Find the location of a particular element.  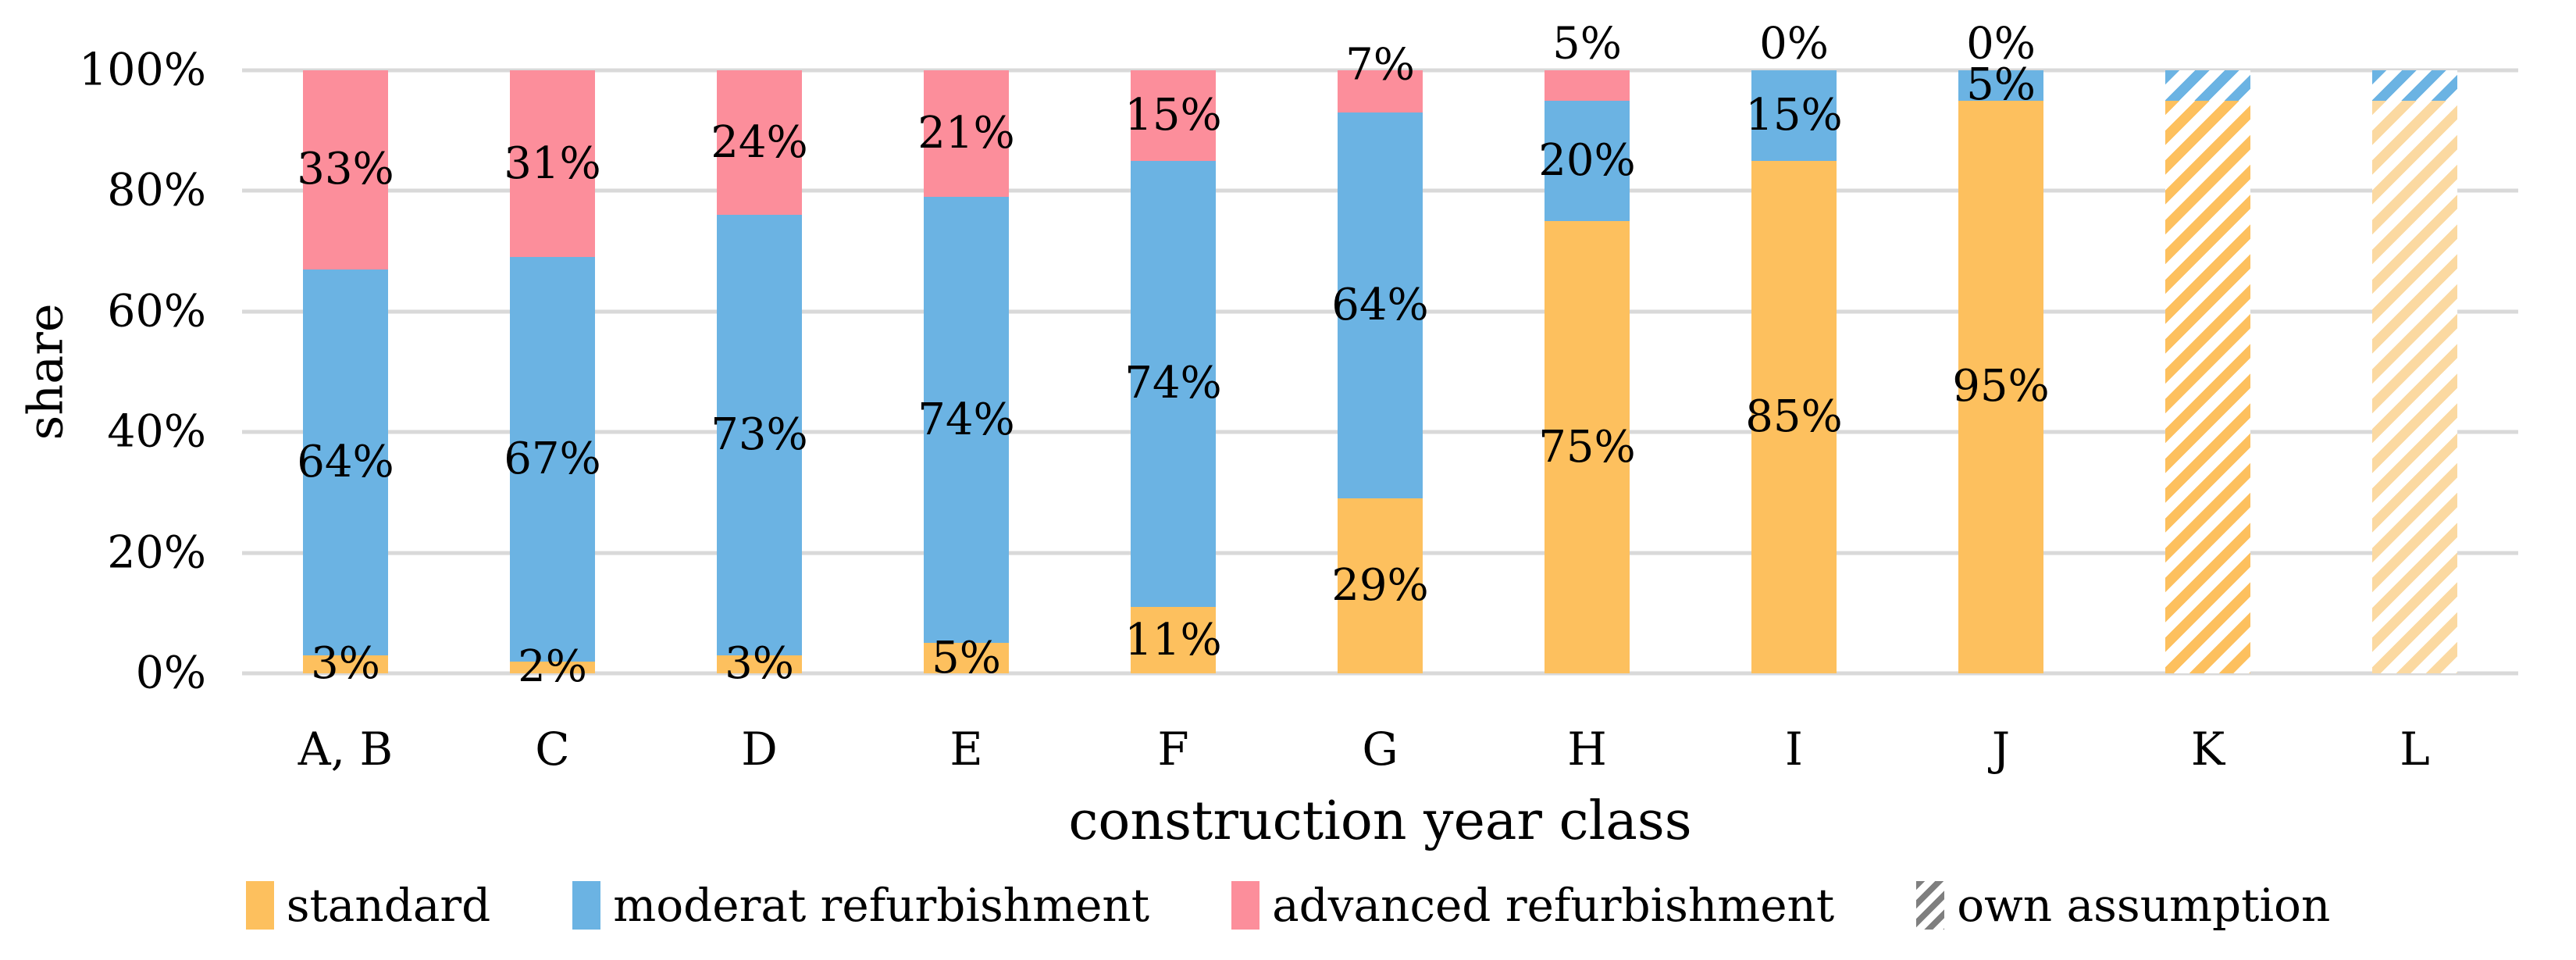

bar-e: 5% 74% 21% is located at coordinates (966, 375).